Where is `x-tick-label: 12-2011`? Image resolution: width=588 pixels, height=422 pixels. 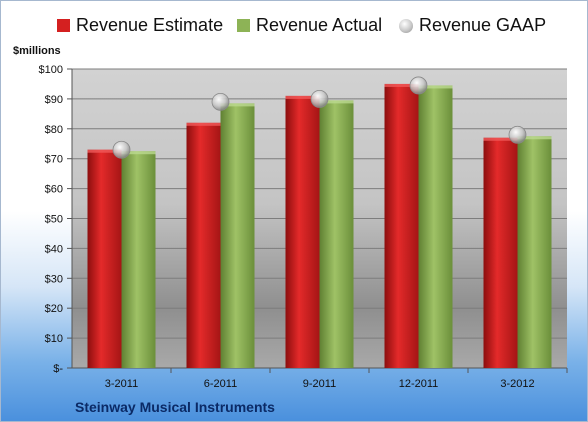
x-tick-label: 12-2011 is located at coordinates (419, 384).